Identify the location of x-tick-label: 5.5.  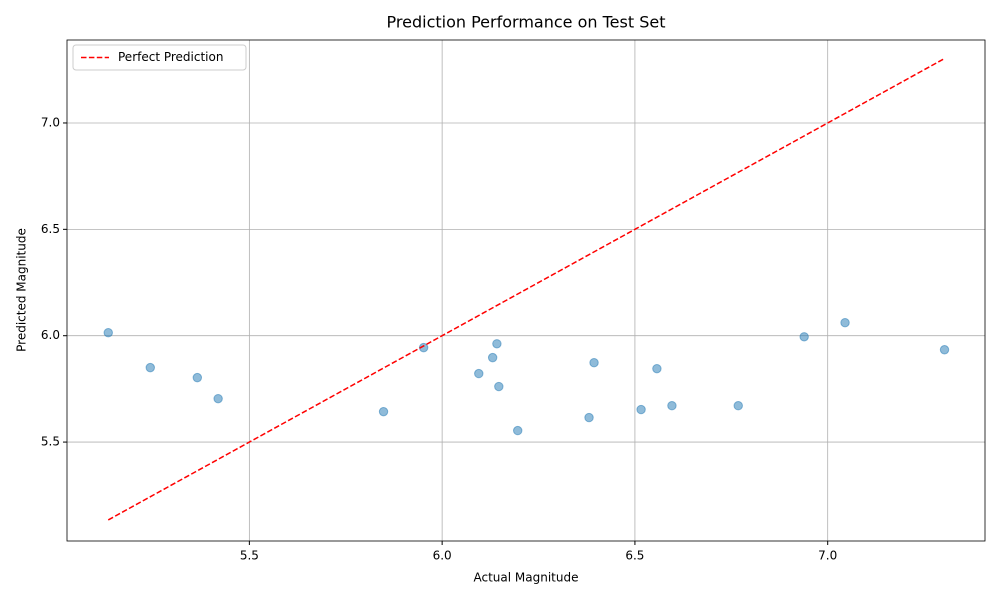
(249, 556).